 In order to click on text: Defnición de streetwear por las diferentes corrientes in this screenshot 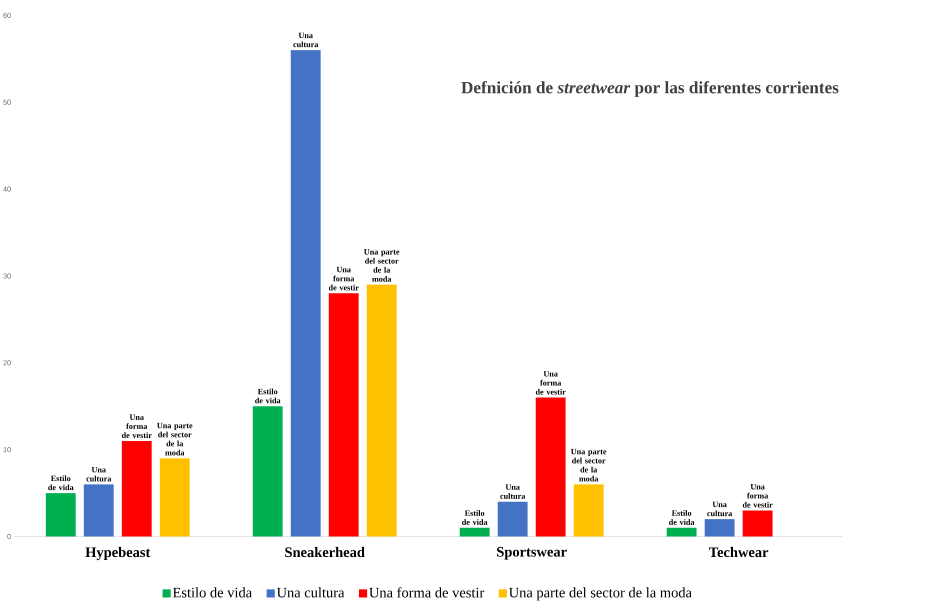, I will do `click(649, 89)`.